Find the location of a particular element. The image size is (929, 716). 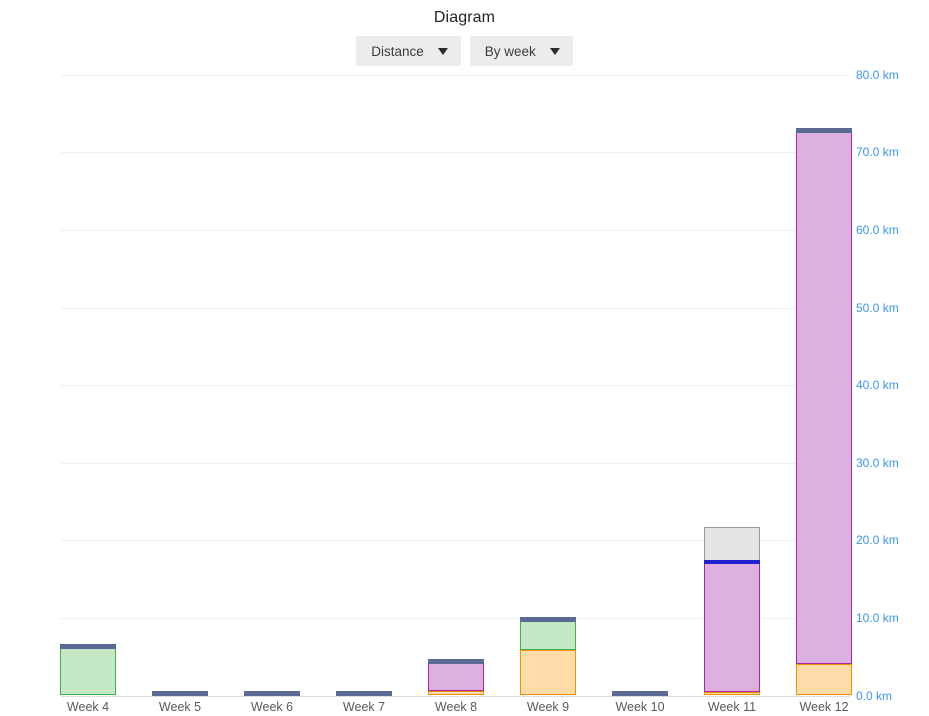

y-axis-tick-label: 30.0 km is located at coordinates (877, 462).